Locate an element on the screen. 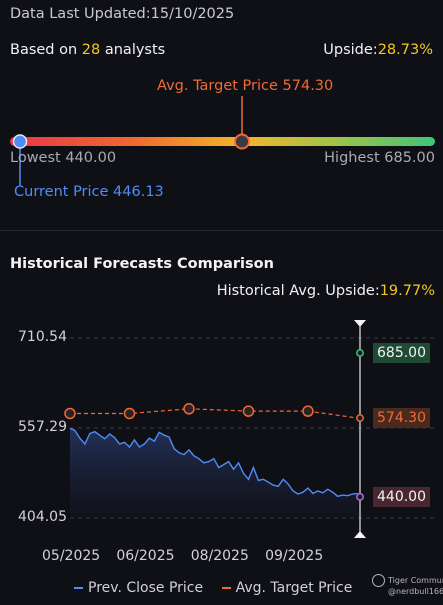 This screenshot has height=605, width=443. section-divider is located at coordinates (221, 230).